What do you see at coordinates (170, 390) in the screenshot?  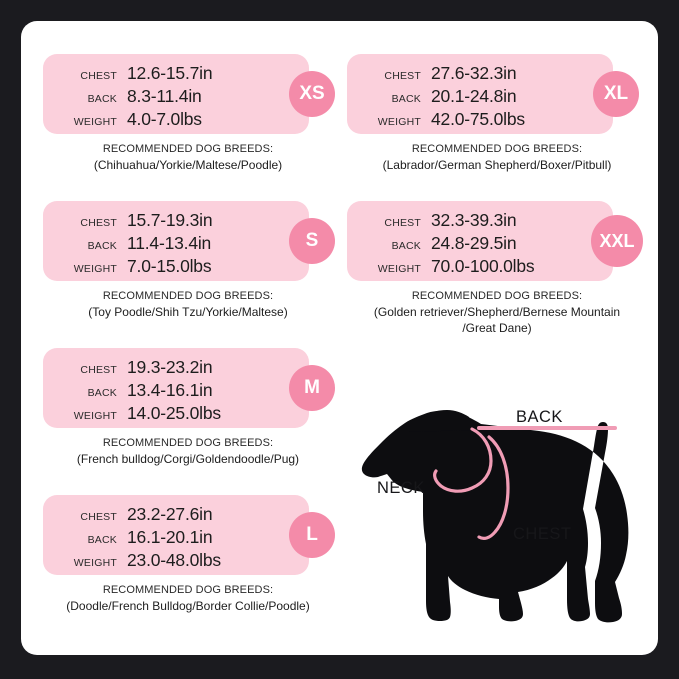 I see `measure-value-back: 13.4-16.1in` at bounding box center [170, 390].